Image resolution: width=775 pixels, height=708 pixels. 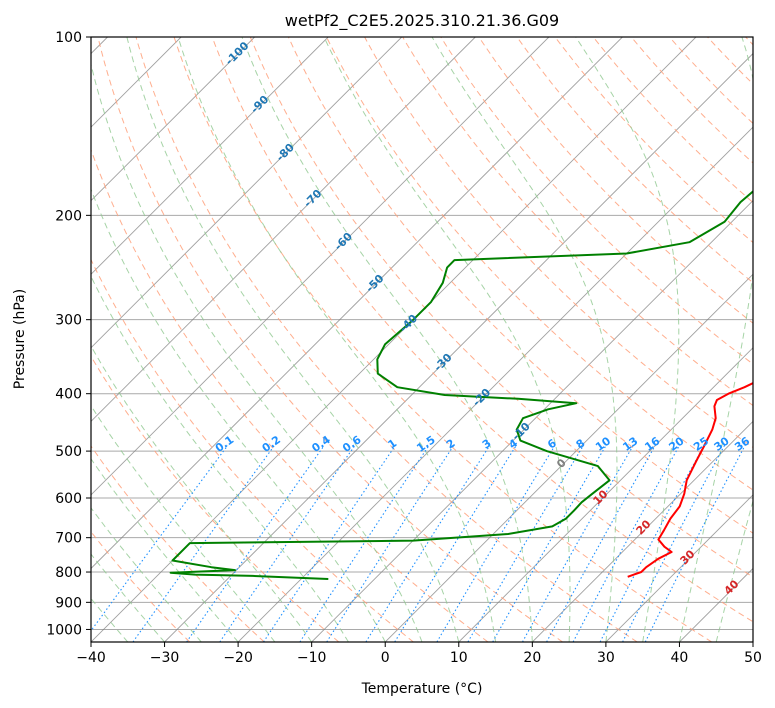 What do you see at coordinates (459, 658) in the screenshot?
I see `x-tick-label: 10` at bounding box center [459, 658].